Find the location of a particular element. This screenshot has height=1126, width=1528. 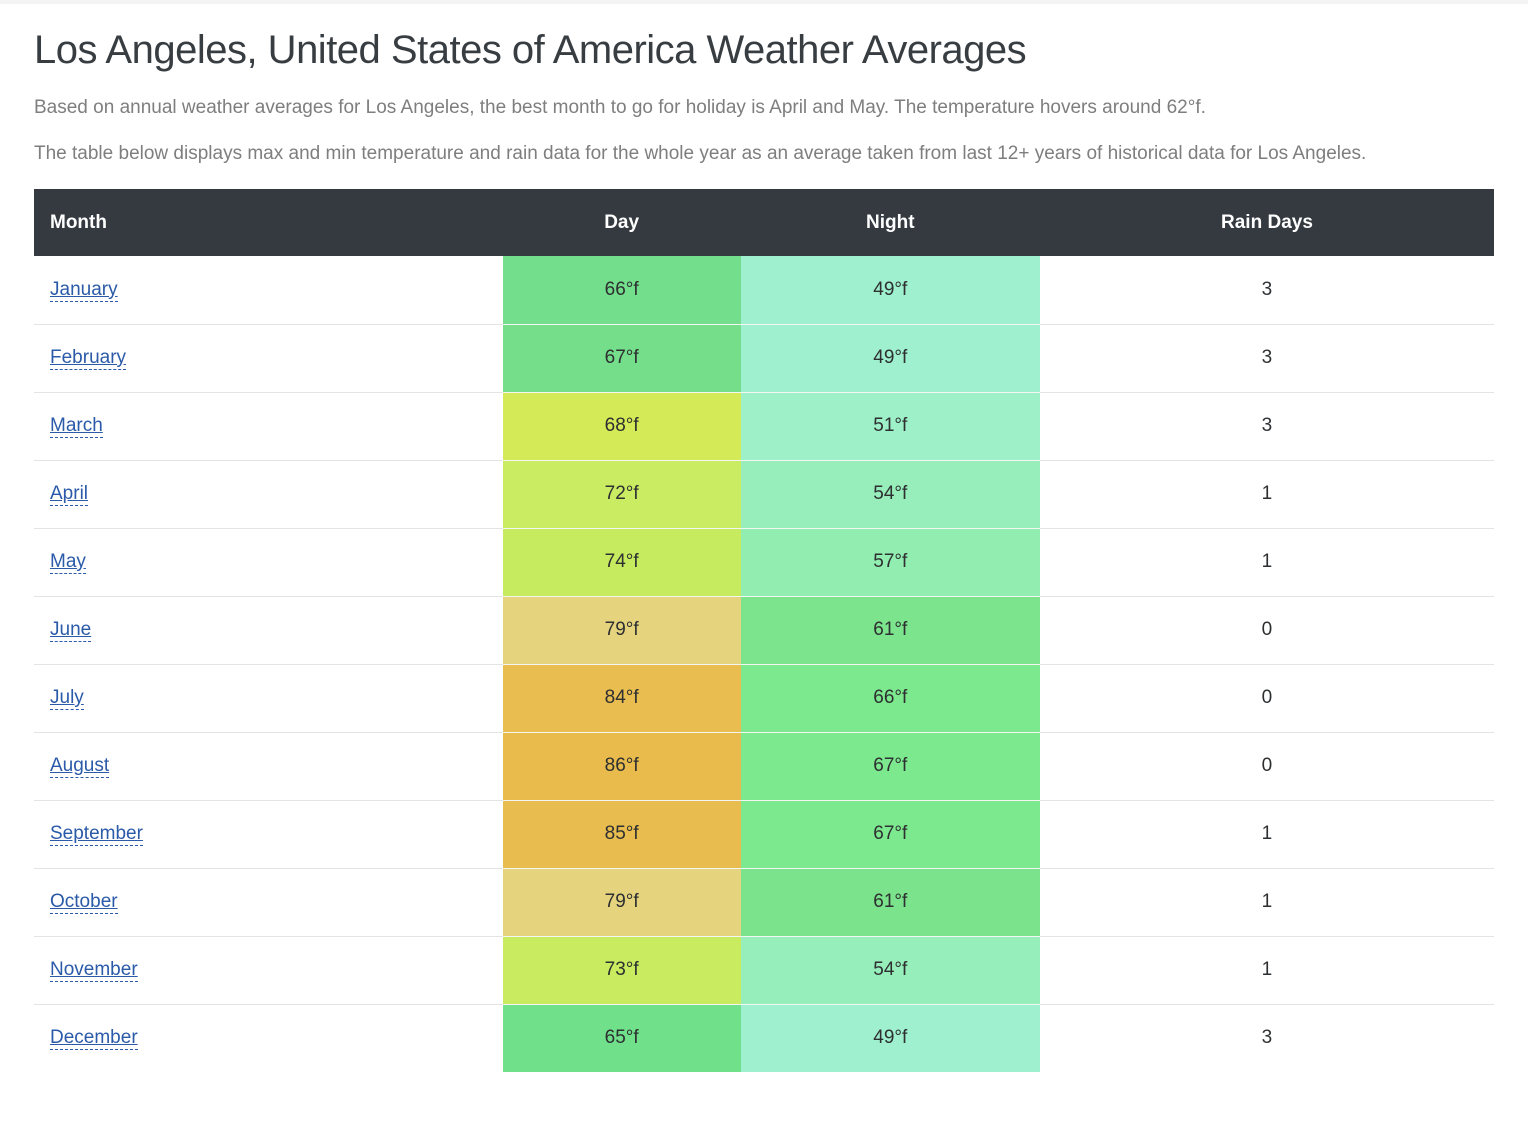

column-header-month: Month is located at coordinates (268, 223).